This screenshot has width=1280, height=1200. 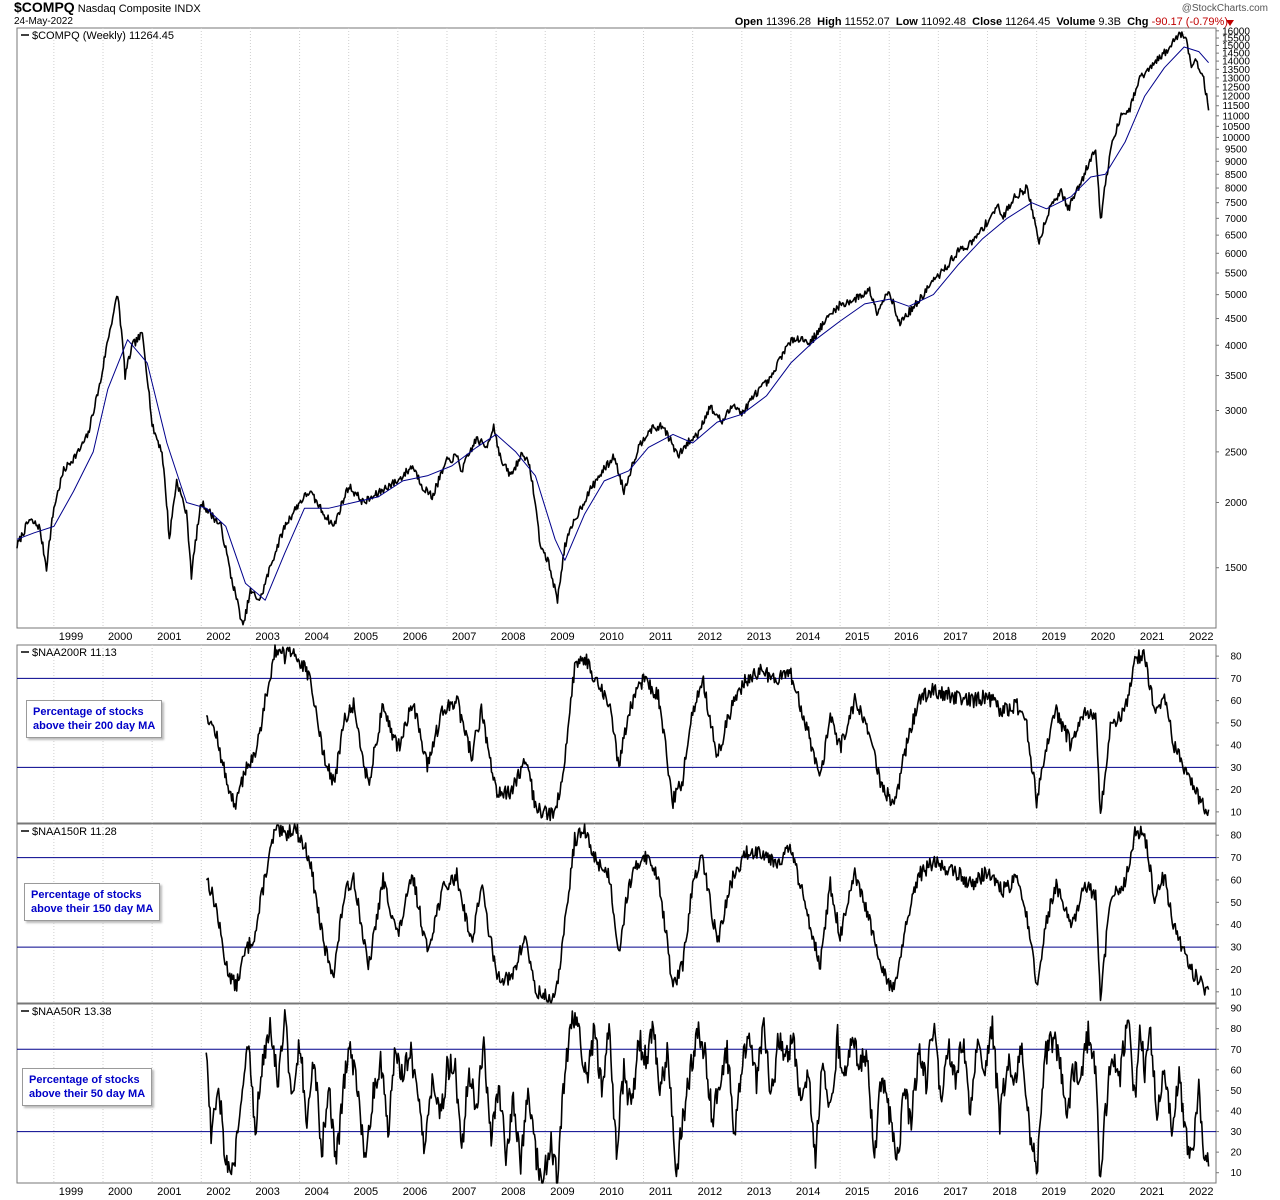 What do you see at coordinates (906, 1192) in the screenshot?
I see `panel-3-x-tick-label: 2016` at bounding box center [906, 1192].